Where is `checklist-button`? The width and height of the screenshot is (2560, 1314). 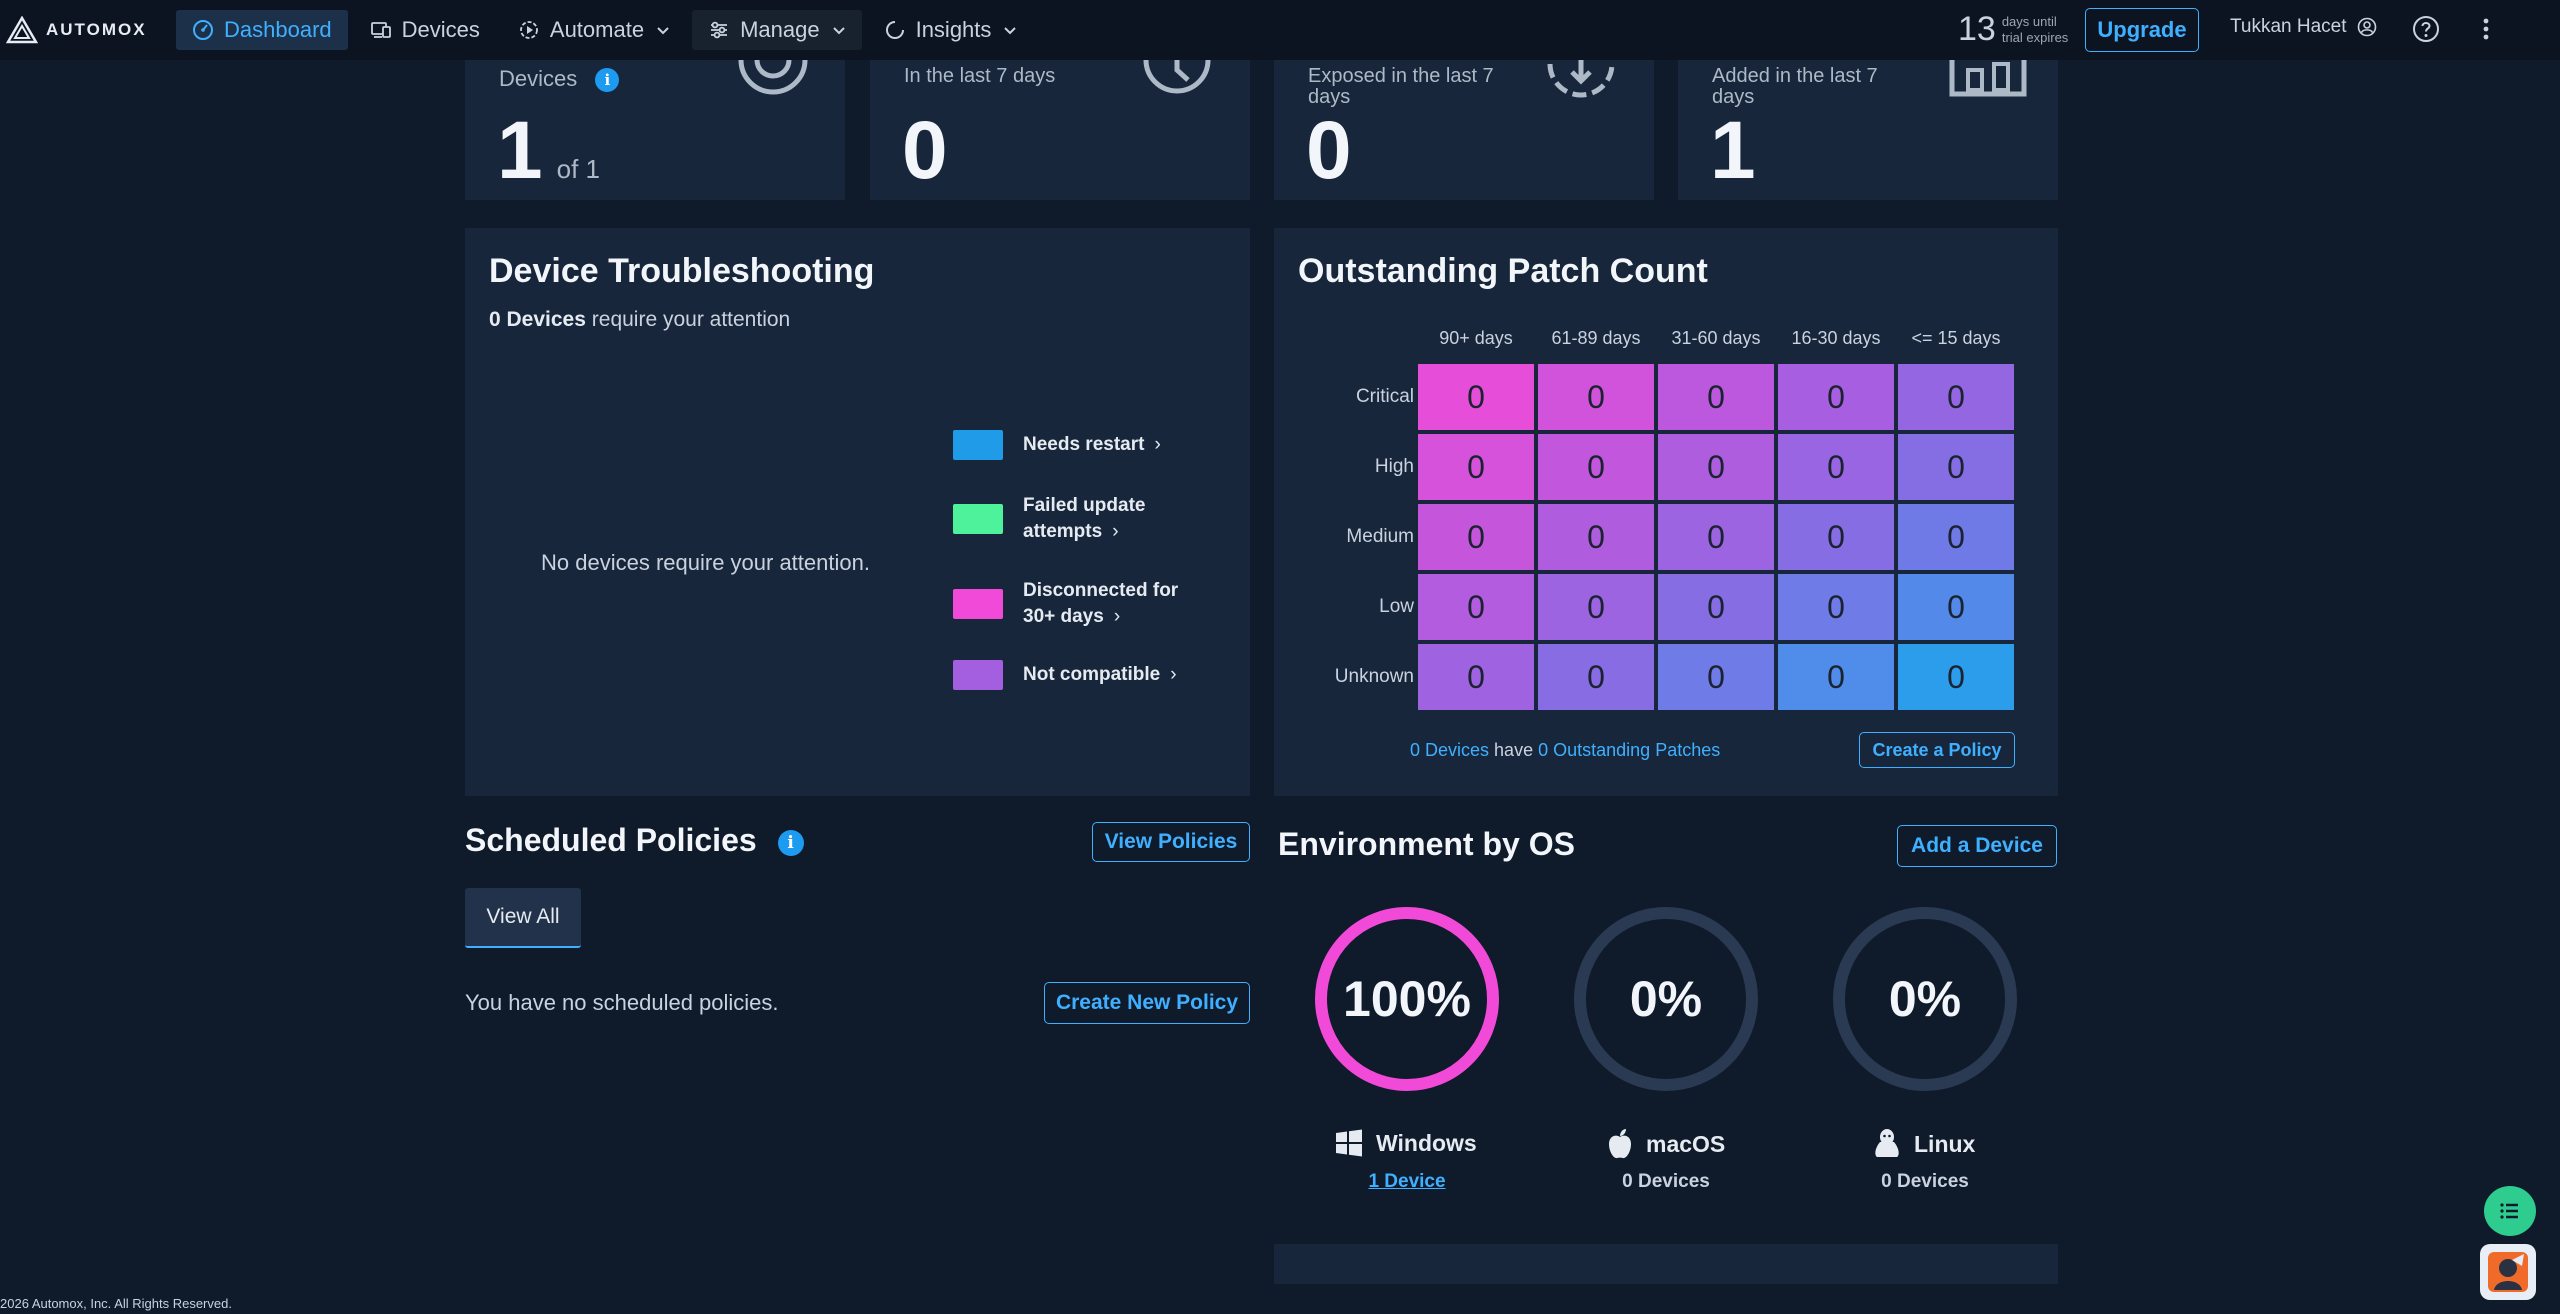
checklist-button is located at coordinates (2510, 1211).